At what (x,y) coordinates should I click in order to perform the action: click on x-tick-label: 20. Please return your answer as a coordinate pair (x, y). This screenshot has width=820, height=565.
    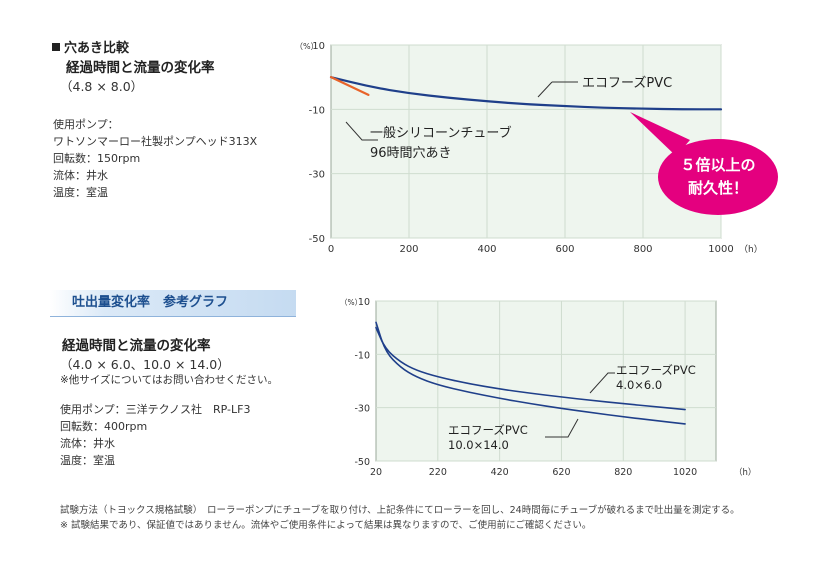
    Looking at the image, I should click on (376, 472).